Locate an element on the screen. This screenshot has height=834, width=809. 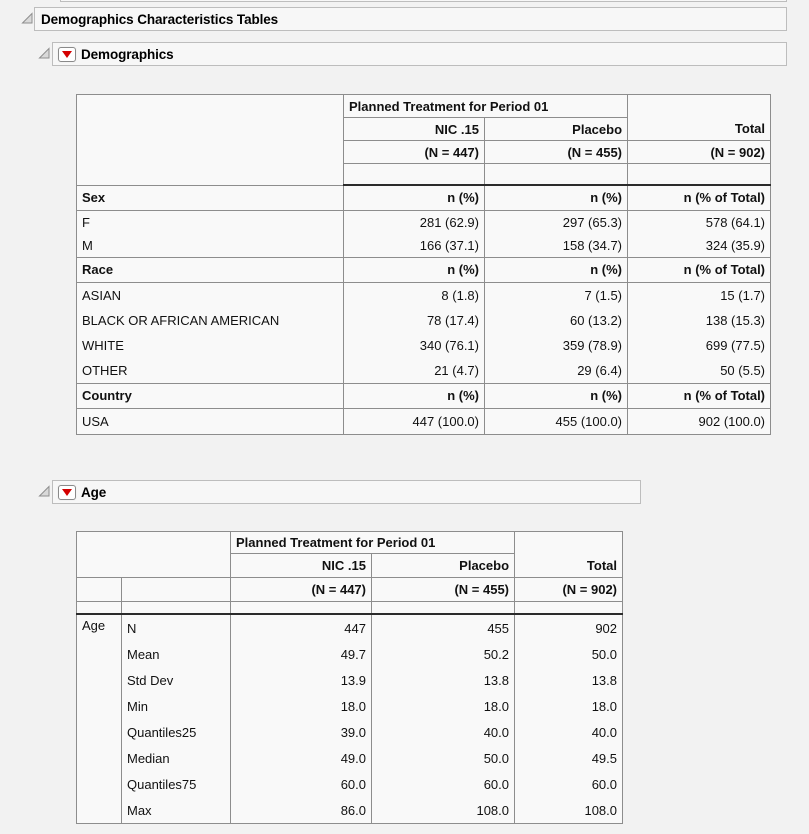
column-label-2: Total is located at coordinates (569, 565).